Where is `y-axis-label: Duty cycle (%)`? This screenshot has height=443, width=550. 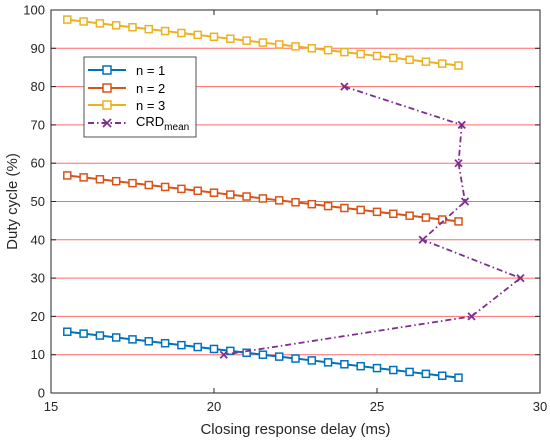
y-axis-label: Duty cycle (%) is located at coordinates (12, 201).